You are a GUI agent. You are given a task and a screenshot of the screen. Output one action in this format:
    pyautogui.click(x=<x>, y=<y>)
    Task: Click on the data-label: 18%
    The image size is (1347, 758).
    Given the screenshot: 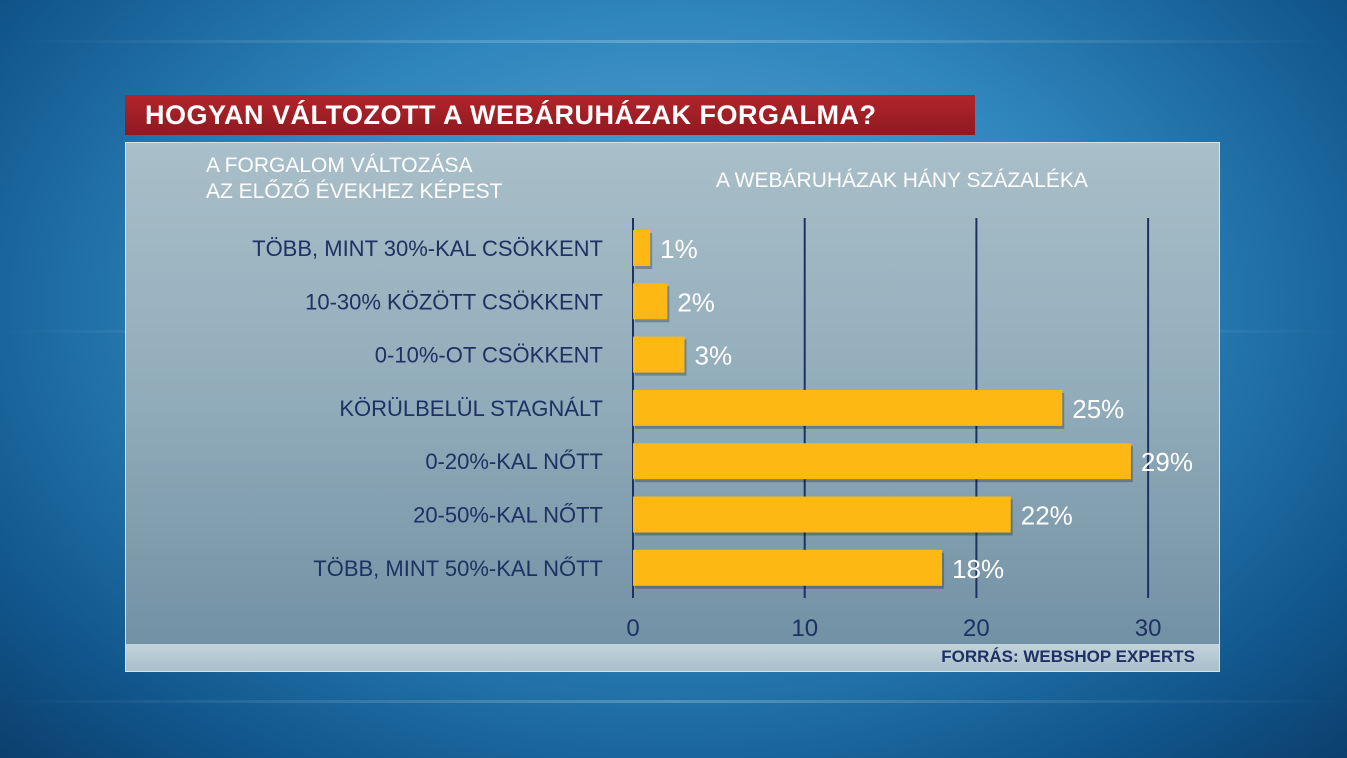 What is the action you would take?
    pyautogui.click(x=978, y=569)
    